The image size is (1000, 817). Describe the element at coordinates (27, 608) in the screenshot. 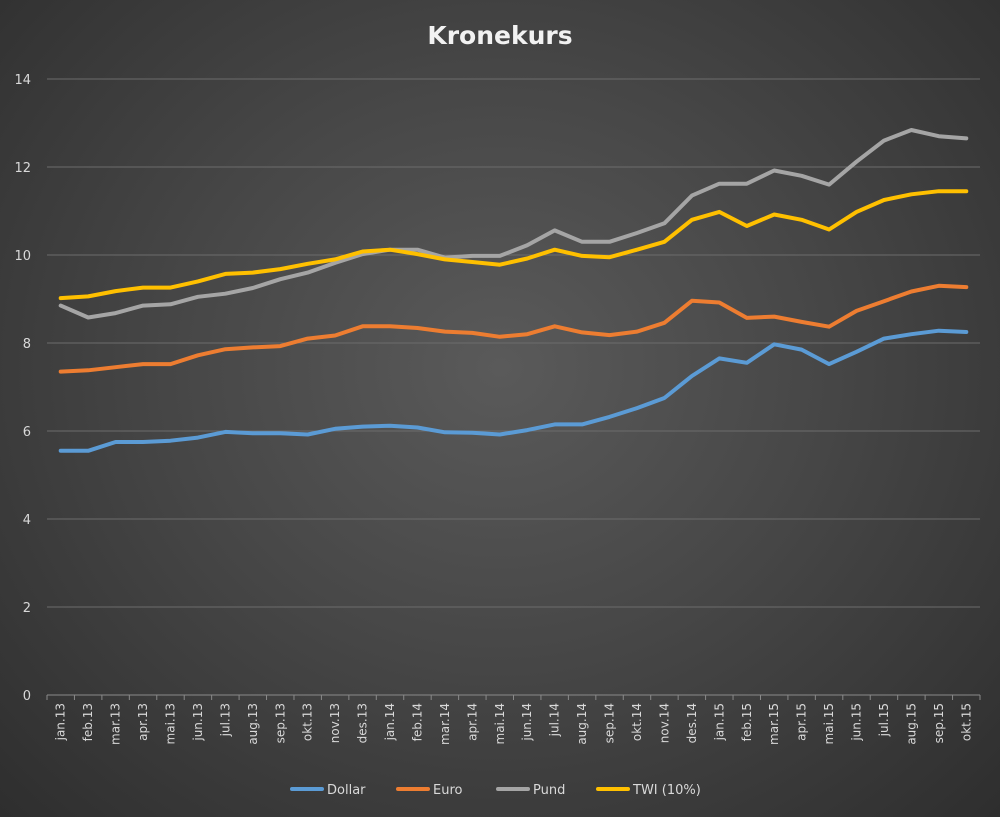

I see `y-tick-label: 2` at that location.